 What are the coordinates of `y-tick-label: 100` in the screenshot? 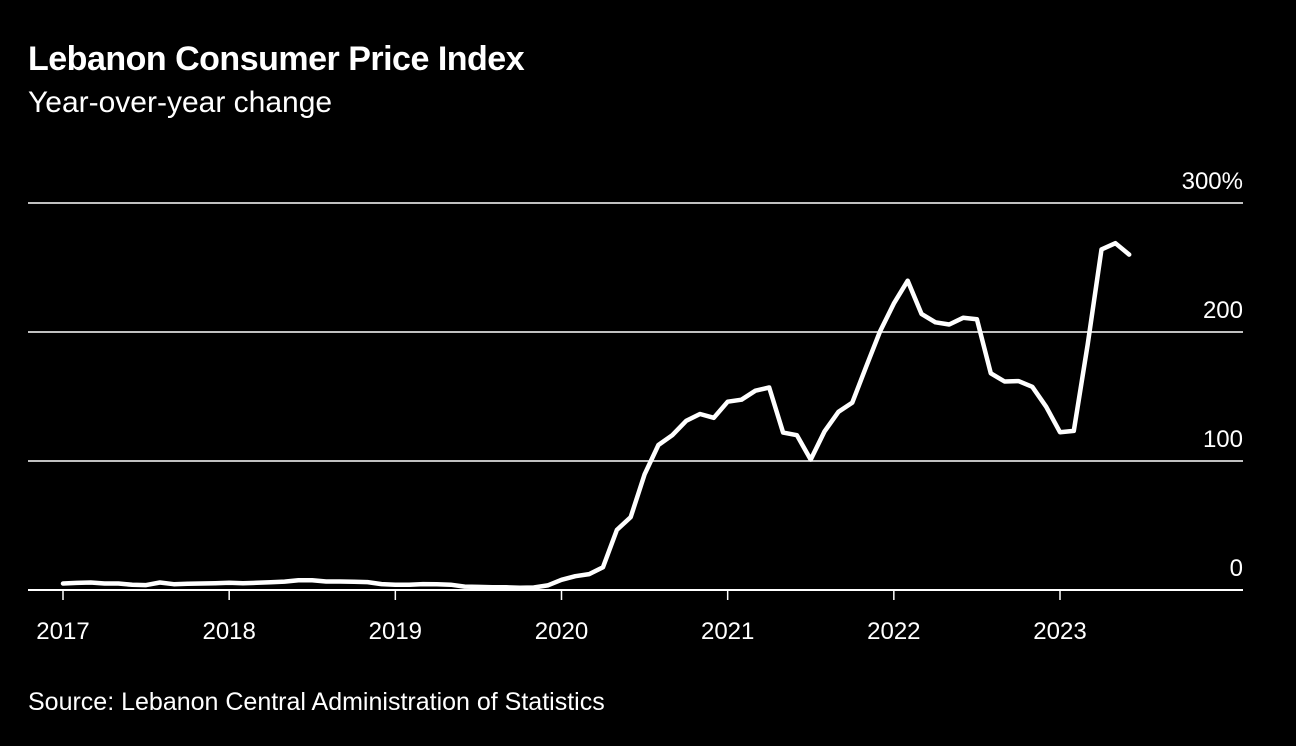 It's located at (1223, 439).